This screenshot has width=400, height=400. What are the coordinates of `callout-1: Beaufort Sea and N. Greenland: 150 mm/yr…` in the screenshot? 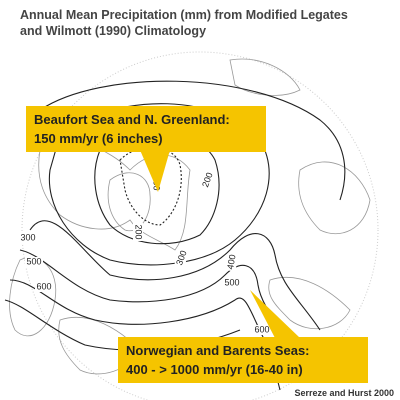 It's located at (146, 149).